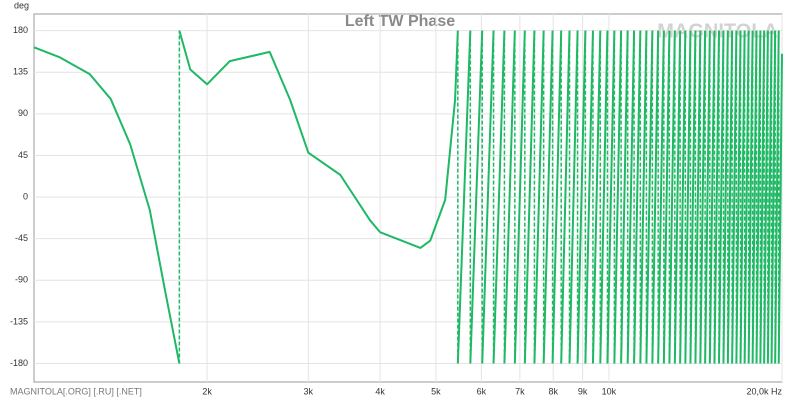 The image size is (800, 400). I want to click on y-tick-label: 45, so click(23, 155).